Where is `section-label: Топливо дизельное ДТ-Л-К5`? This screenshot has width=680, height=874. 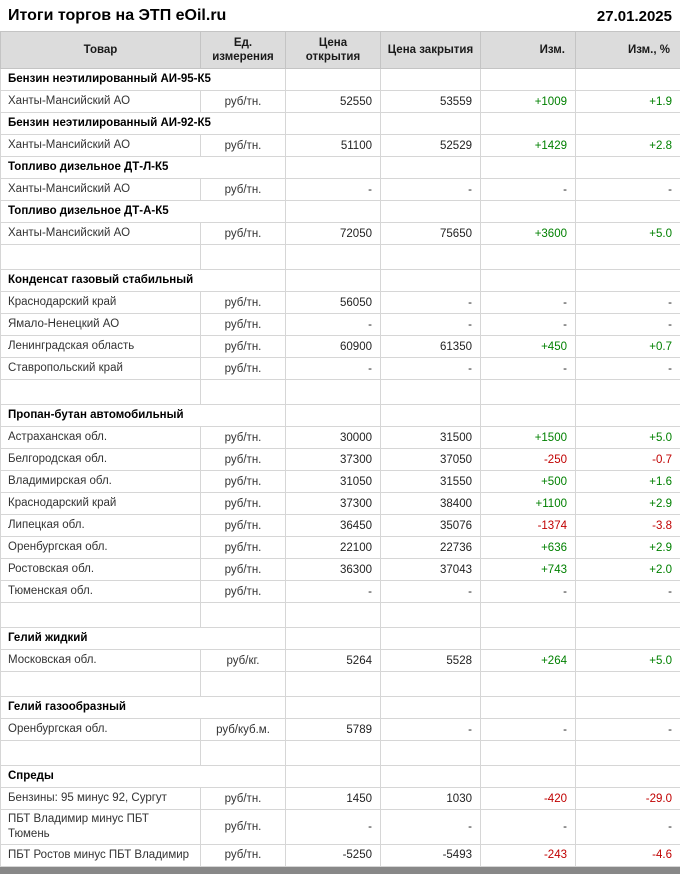
section-label: Топливо дизельное ДТ-Л-К5 is located at coordinates (143, 168).